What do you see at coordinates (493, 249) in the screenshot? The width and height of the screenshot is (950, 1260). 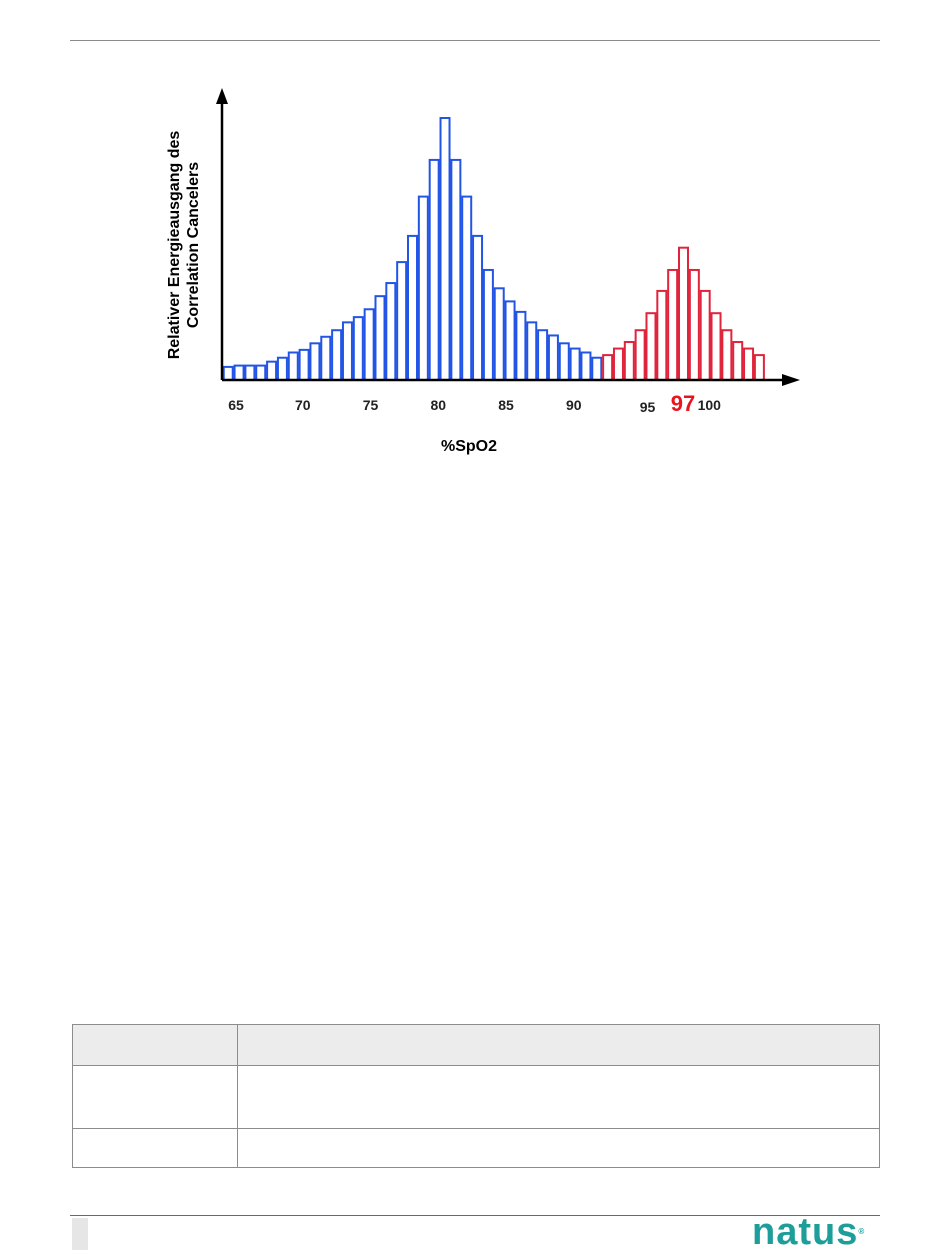 I see `bars-group` at bounding box center [493, 249].